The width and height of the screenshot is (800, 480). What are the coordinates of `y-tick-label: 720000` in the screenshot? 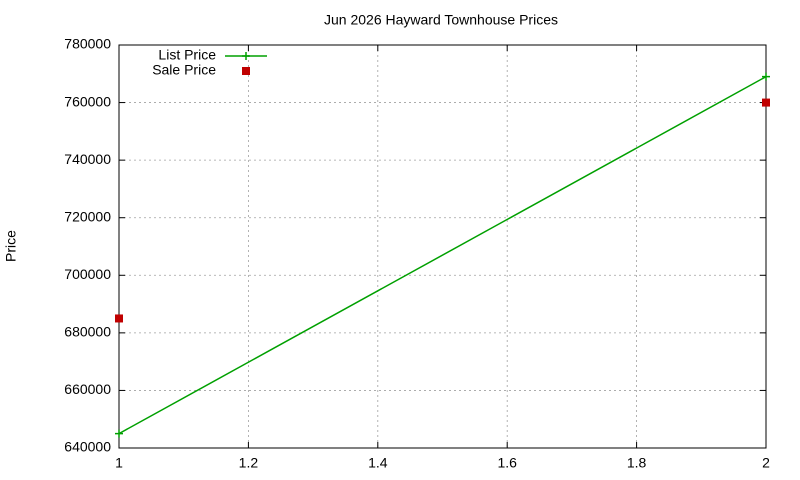 It's located at (87, 216).